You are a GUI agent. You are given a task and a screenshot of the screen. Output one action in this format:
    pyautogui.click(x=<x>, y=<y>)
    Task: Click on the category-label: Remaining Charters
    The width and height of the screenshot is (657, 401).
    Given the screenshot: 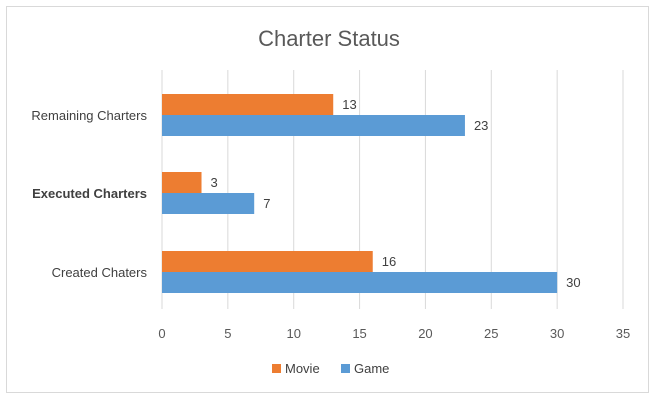 What is the action you would take?
    pyautogui.click(x=89, y=115)
    